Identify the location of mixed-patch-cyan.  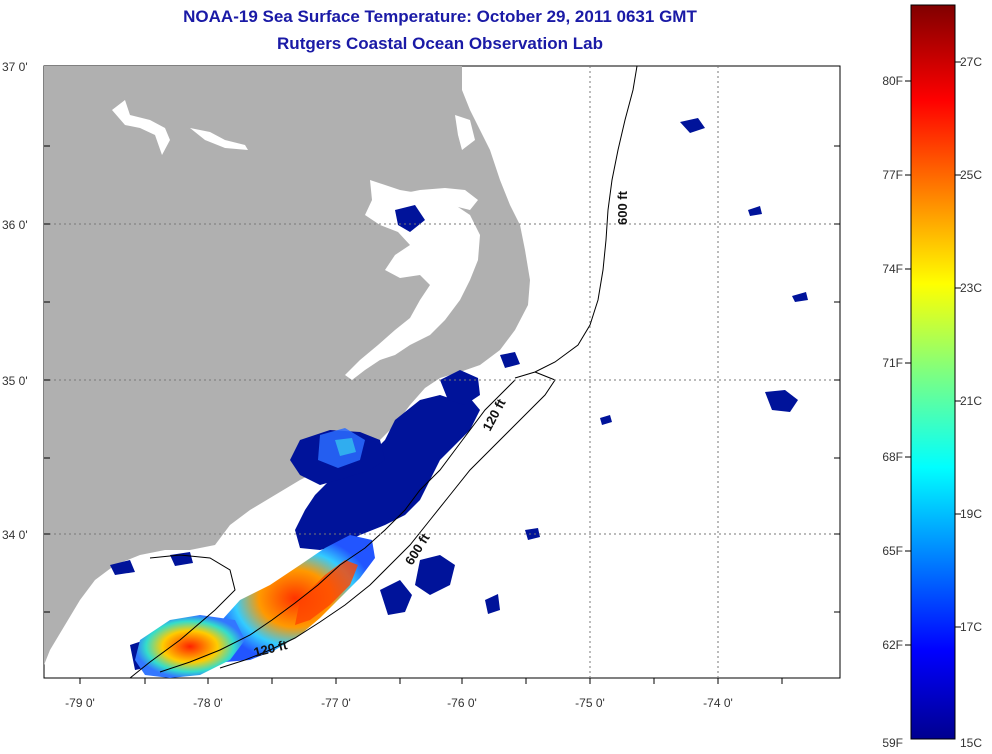
(345, 447).